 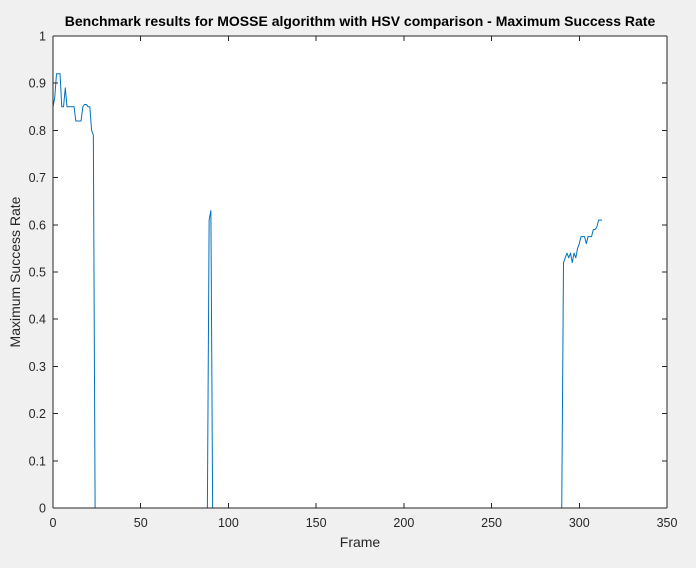 What do you see at coordinates (37, 178) in the screenshot?
I see `y-tick-label: 0.7` at bounding box center [37, 178].